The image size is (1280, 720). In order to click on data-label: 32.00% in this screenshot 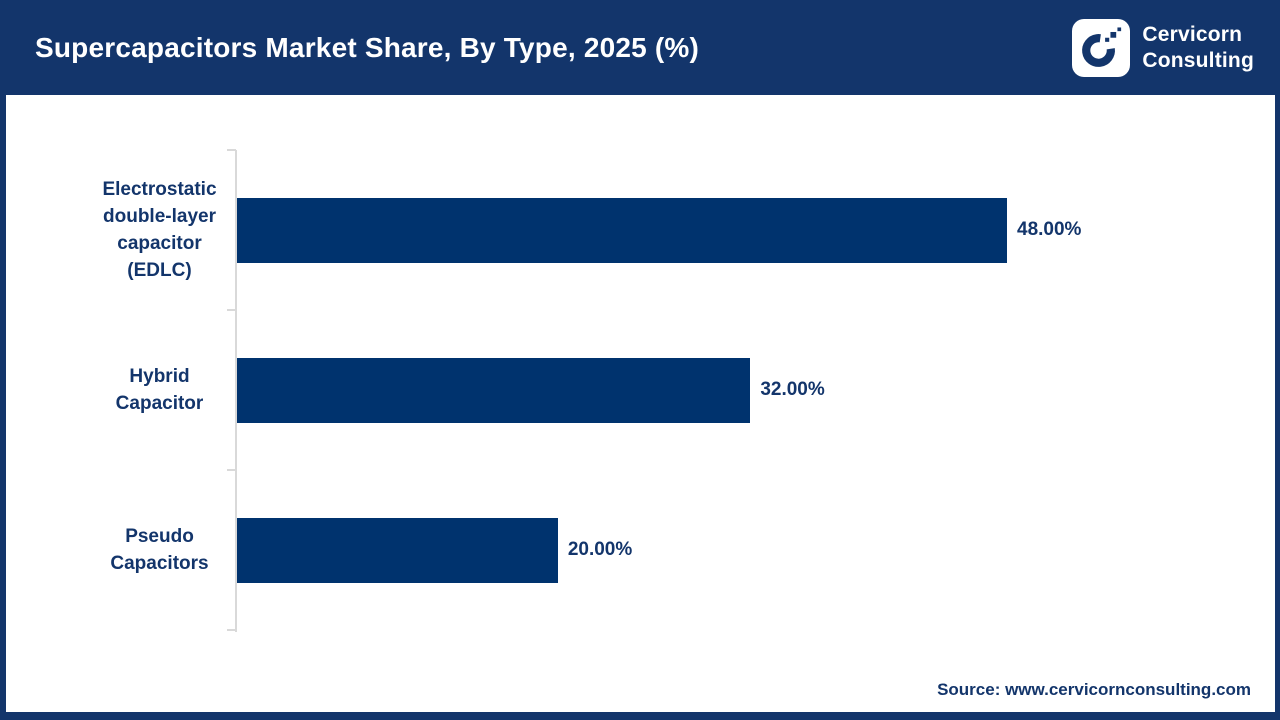, I will do `click(792, 389)`.